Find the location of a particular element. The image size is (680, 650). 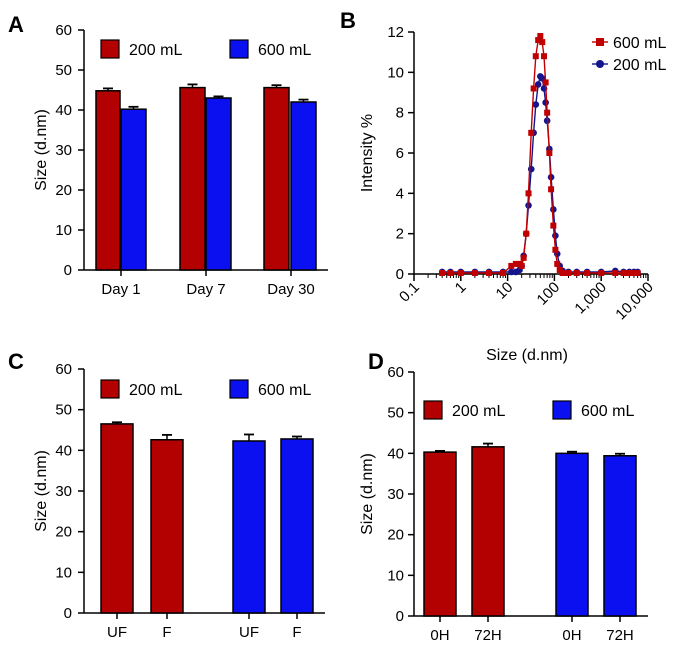

x-tick-label: 1,000 is located at coordinates (590, 298).